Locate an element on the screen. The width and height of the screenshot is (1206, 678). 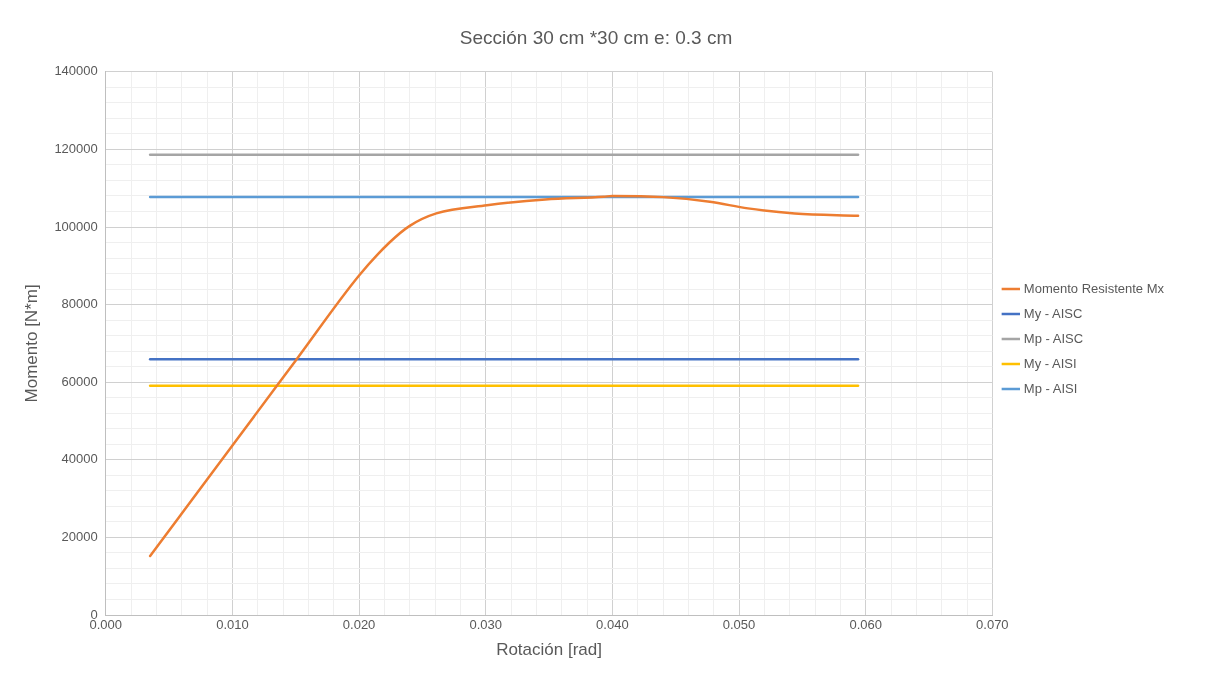
legend-label: My - AISC is located at coordinates (1053, 313).